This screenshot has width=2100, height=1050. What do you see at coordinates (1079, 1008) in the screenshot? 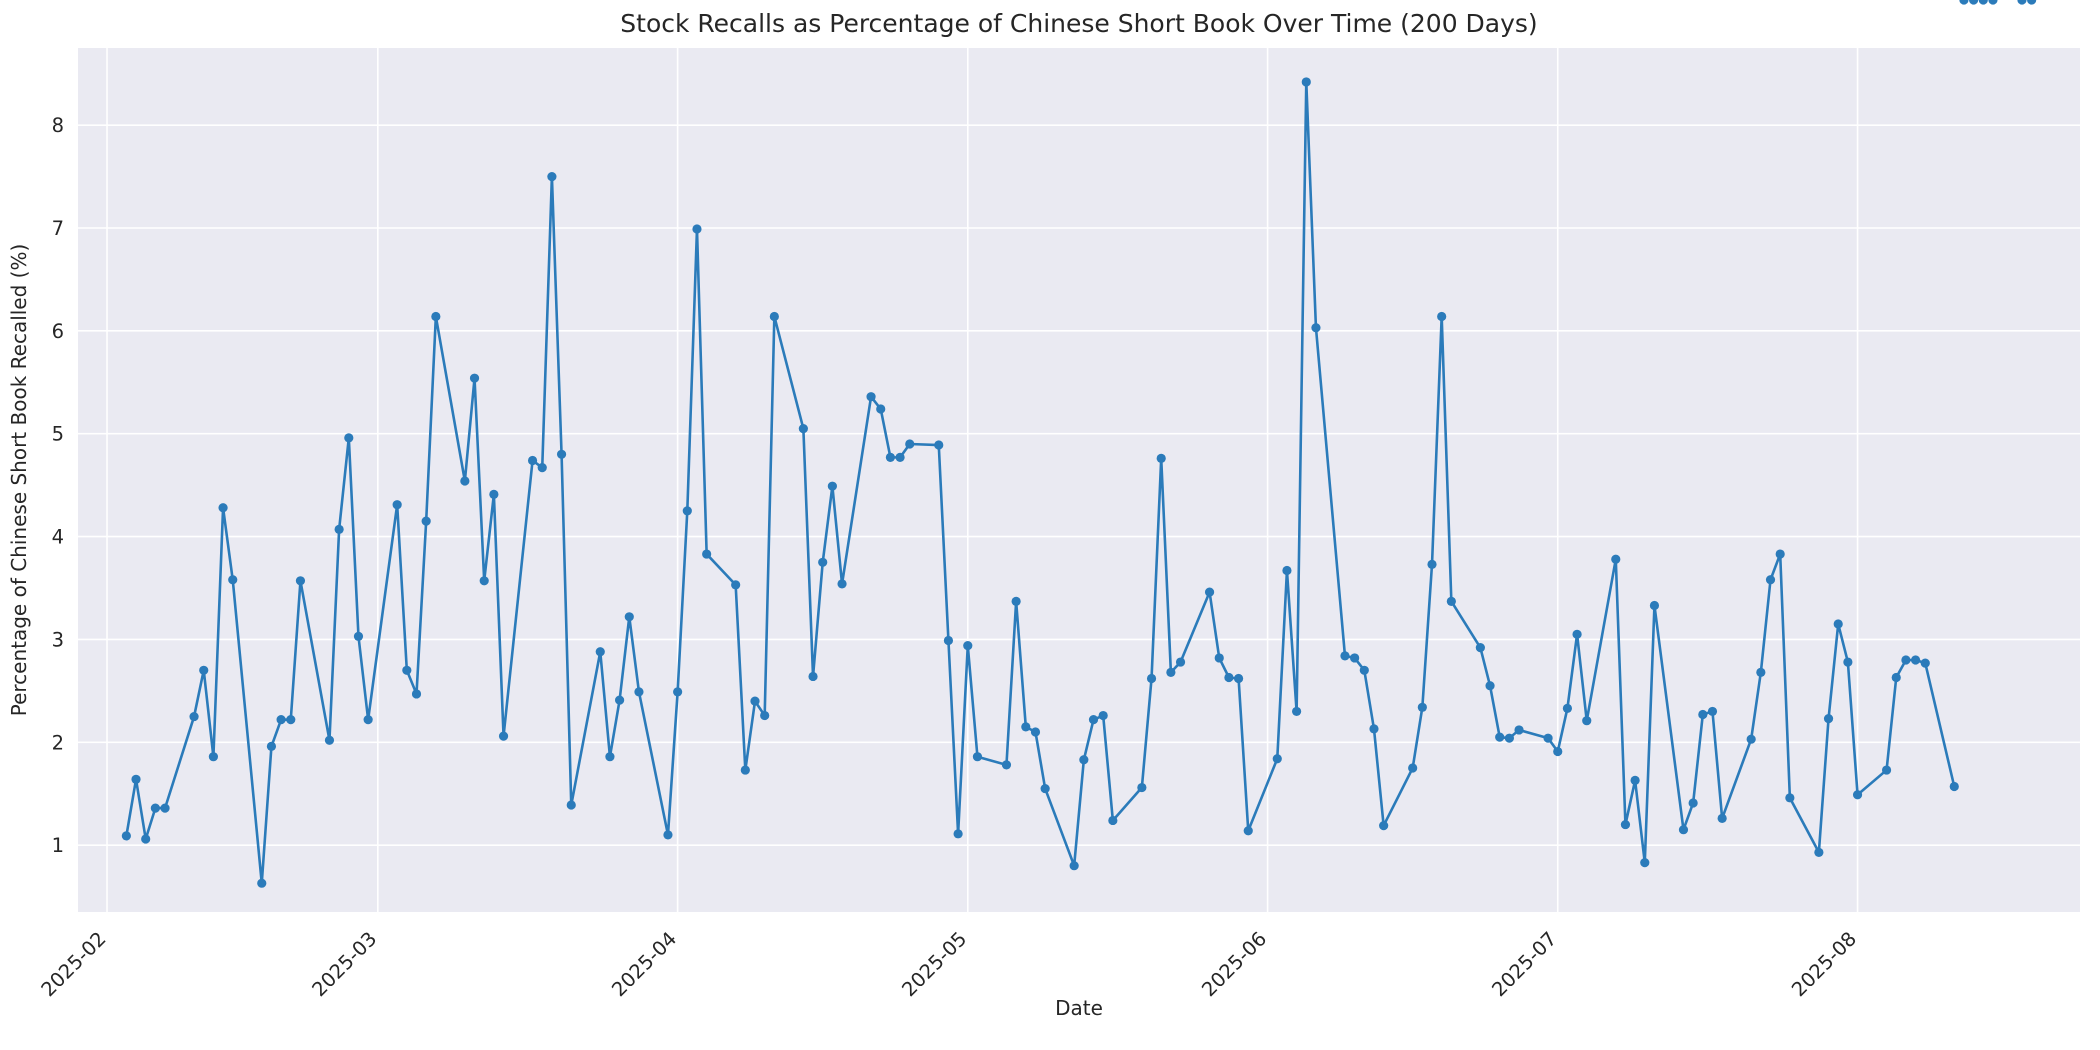
I see `x-axis-label: Date` at bounding box center [1079, 1008].